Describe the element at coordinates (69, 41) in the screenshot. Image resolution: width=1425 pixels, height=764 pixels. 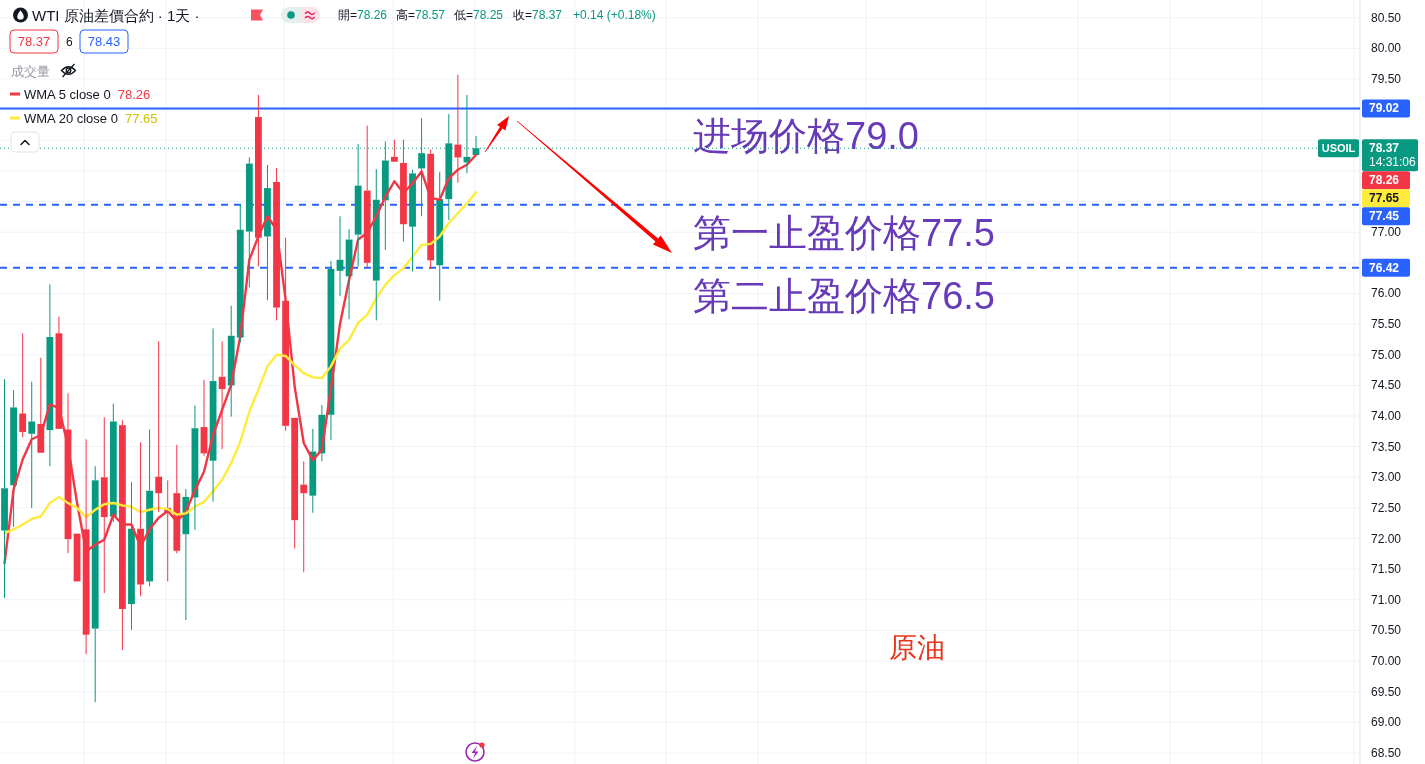
I see `annotation: 6` at that location.